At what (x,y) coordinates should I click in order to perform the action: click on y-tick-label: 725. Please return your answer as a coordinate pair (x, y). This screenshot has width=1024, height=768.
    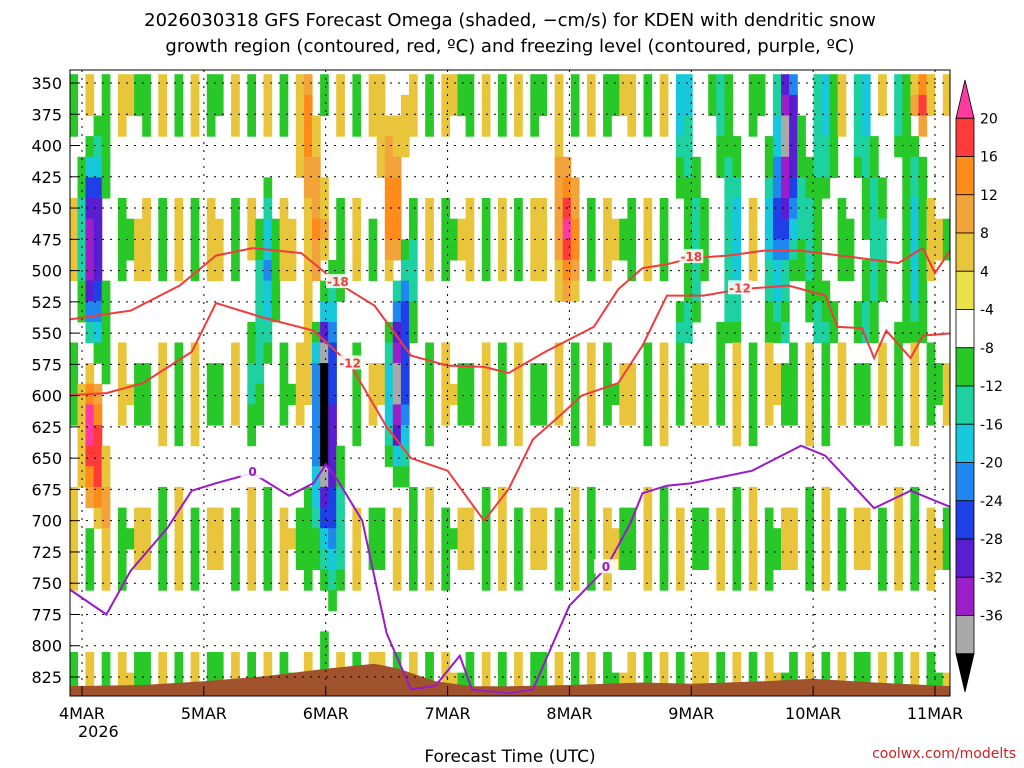
    Looking at the image, I should click on (46, 552).